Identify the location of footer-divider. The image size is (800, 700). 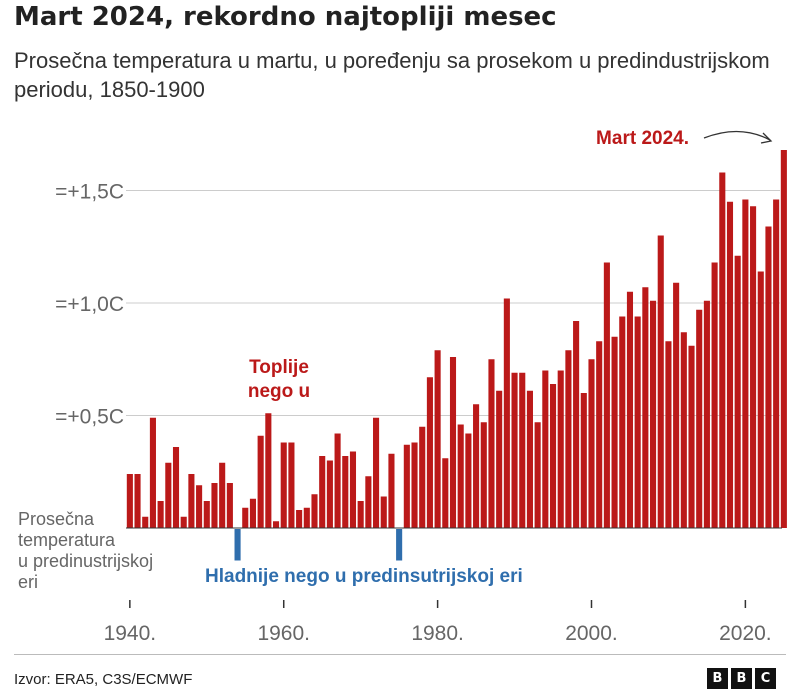
(400, 654).